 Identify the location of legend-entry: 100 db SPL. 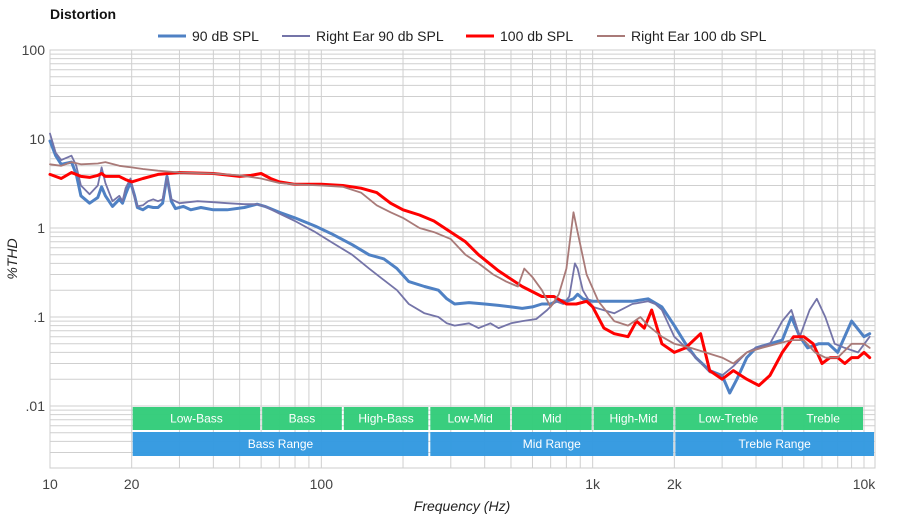
(536, 36).